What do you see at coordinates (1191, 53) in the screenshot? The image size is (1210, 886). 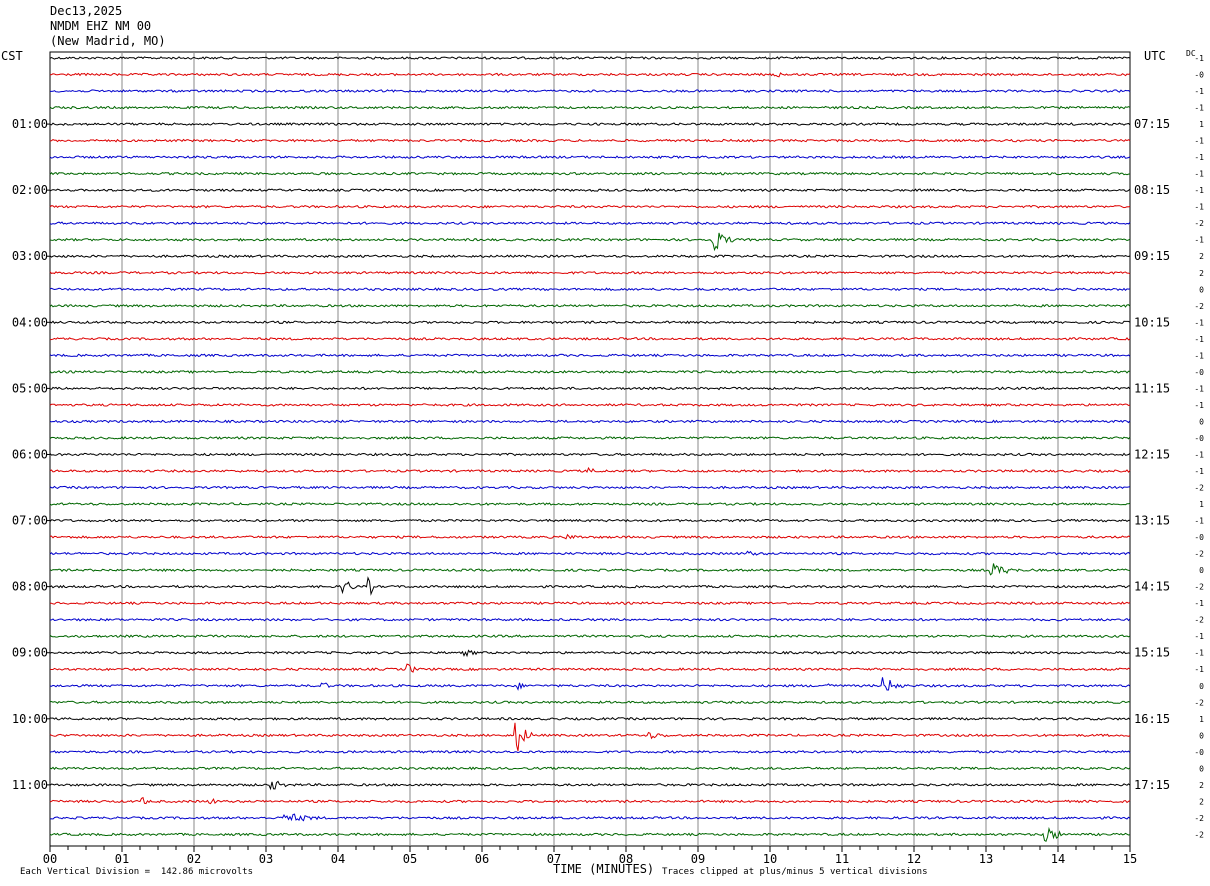 I see `dc-label: DC` at bounding box center [1191, 53].